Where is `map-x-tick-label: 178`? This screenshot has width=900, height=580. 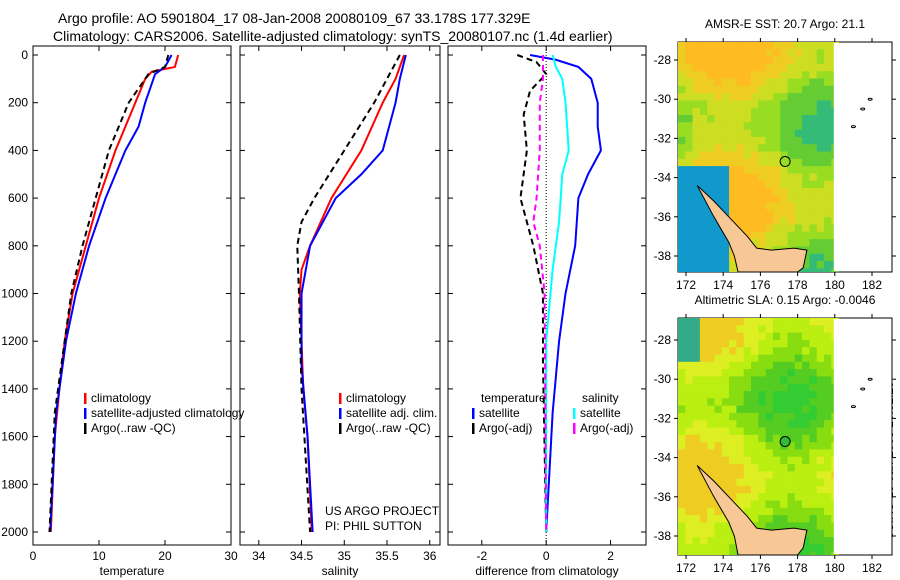
map-x-tick-label: 178 is located at coordinates (798, 568).